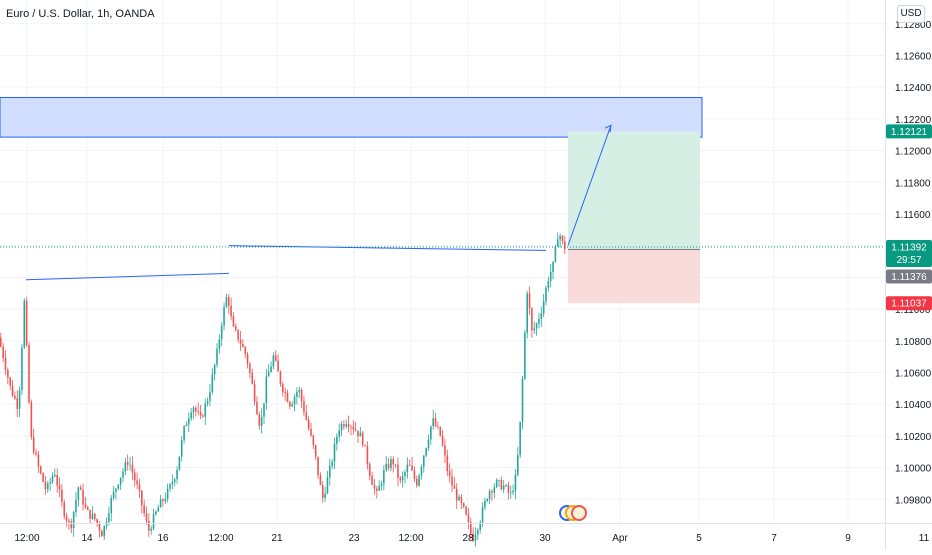 The width and height of the screenshot is (932, 555). What do you see at coordinates (909, 303) in the screenshot?
I see `stop-price-tag-bg` at bounding box center [909, 303].